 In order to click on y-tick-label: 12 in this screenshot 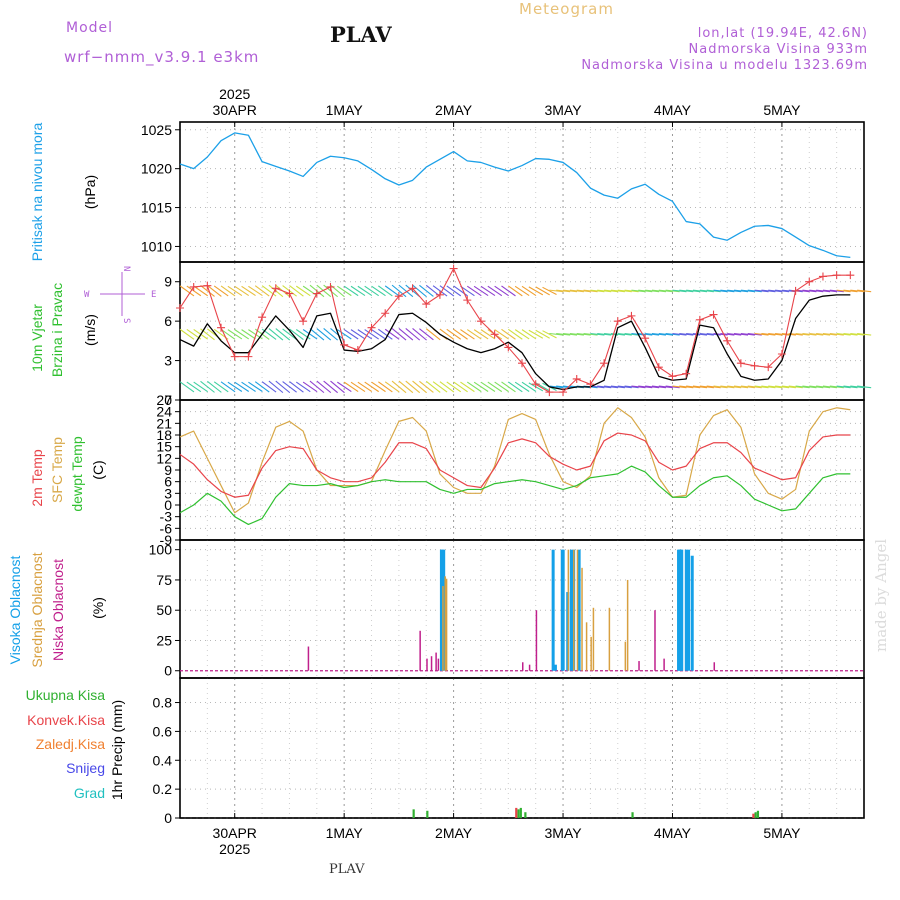, I will do `click(164, 458)`.